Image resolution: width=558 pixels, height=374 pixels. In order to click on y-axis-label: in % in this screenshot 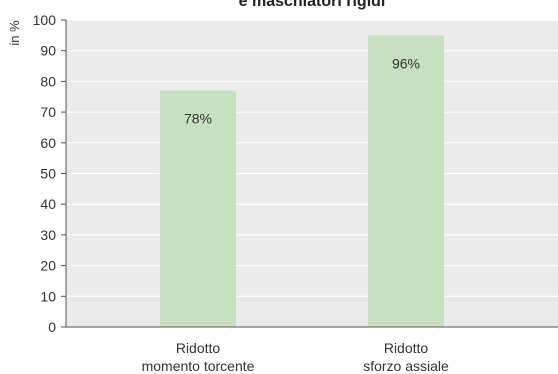, I will do `click(14, 33)`.